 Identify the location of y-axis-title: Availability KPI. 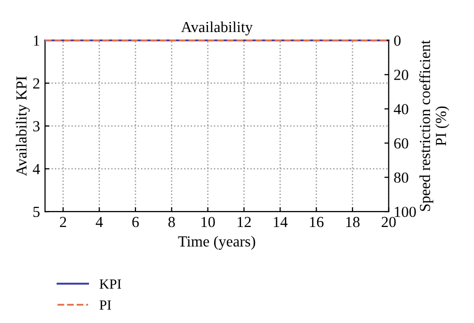
(23, 126).